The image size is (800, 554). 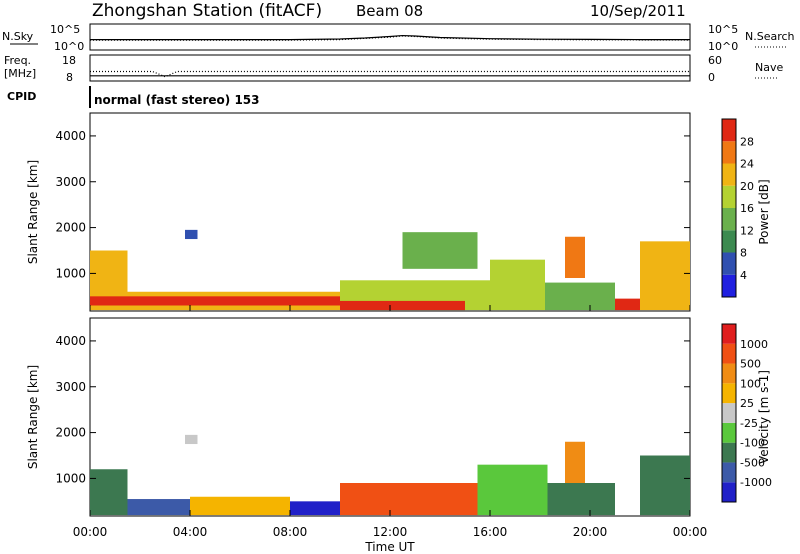 What do you see at coordinates (90, 532) in the screenshot?
I see `xtick-label-1: 00:00` at bounding box center [90, 532].